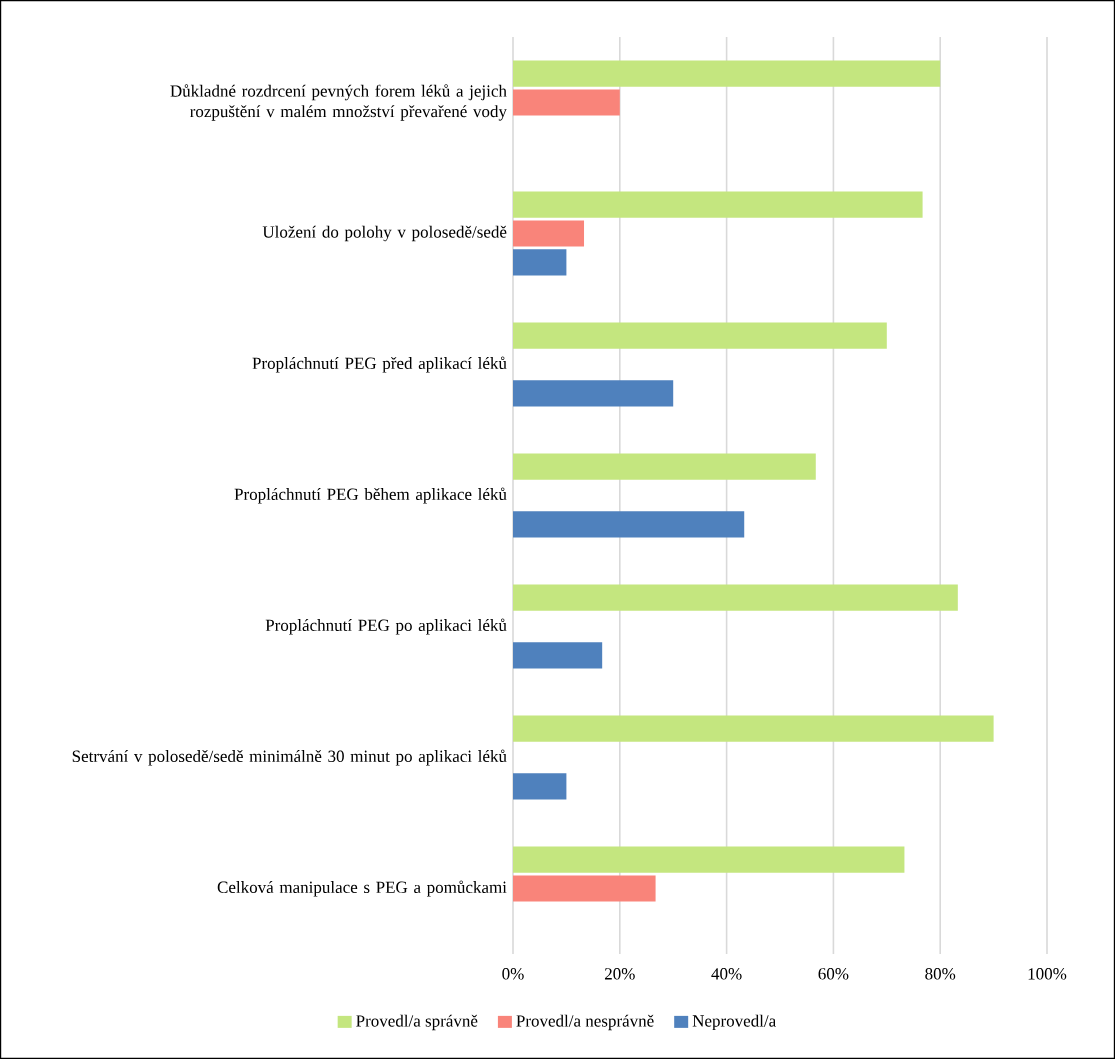  I want to click on y-tick-label: Důkladné rozdrcení pevných forem léků a jejich rozpuštění v malém množství převařené vody, so click(338, 102).